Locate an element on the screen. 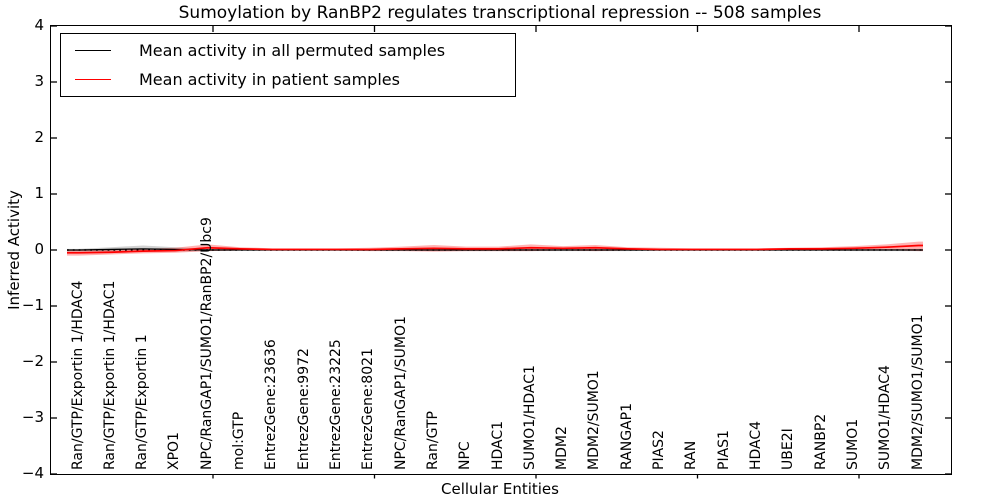 The image size is (1000, 500). x-tick-label: HDAC4 is located at coordinates (755, 445).